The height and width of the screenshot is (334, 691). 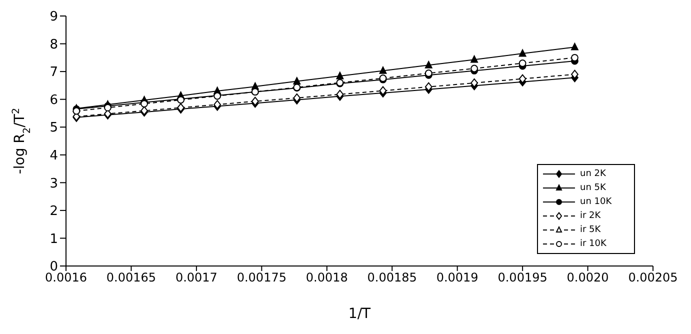 I want to click on y-tick-label: 5, so click(x=54, y=128).